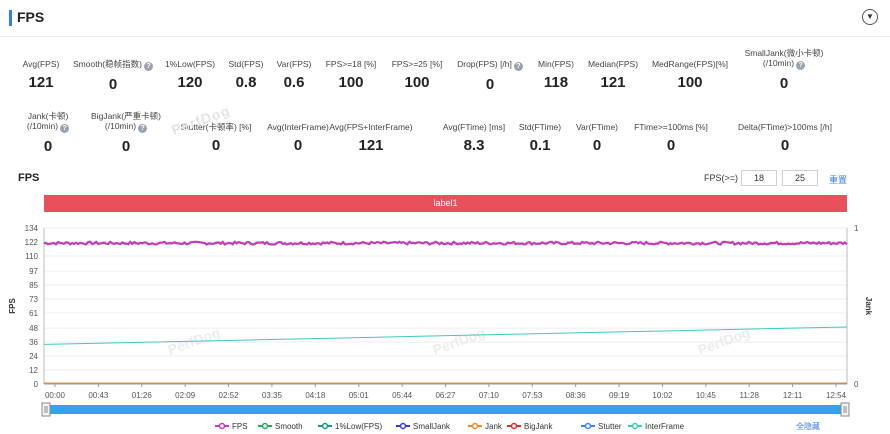  I want to click on stat-label: Avg(InterFrame), so click(298, 127).